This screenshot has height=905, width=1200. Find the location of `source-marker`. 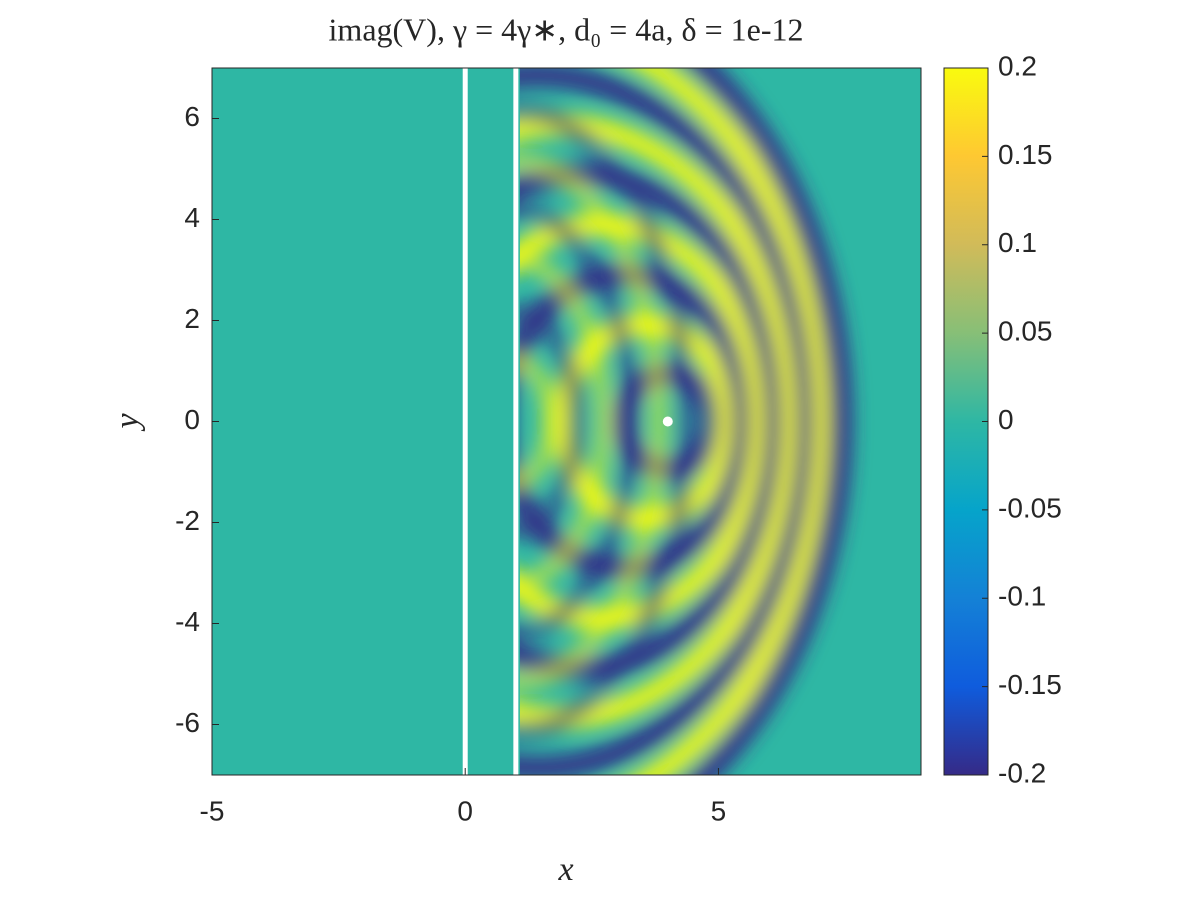

source-marker is located at coordinates (667, 421).